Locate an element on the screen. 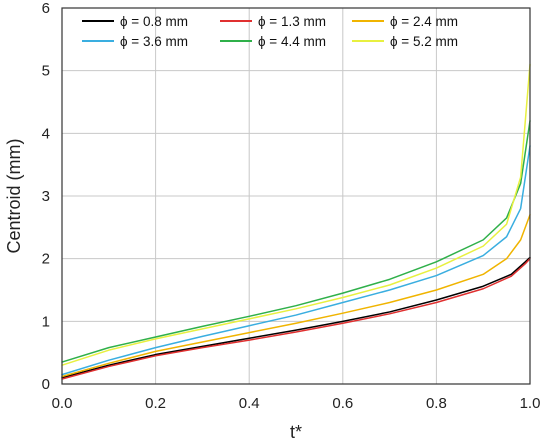 The image size is (550, 444). x-tick-label: 1.0 is located at coordinates (530, 403).